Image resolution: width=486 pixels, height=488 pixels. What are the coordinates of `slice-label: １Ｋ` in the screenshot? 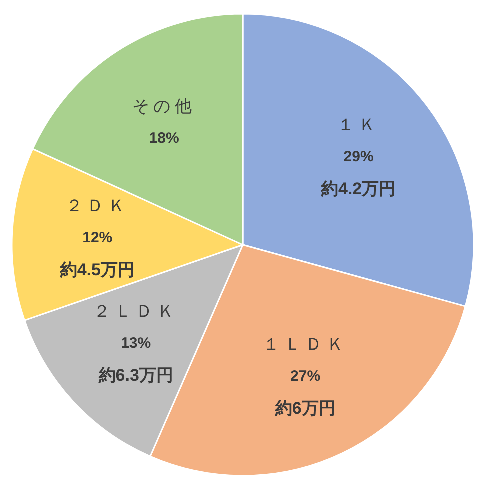 It's located at (359, 124).